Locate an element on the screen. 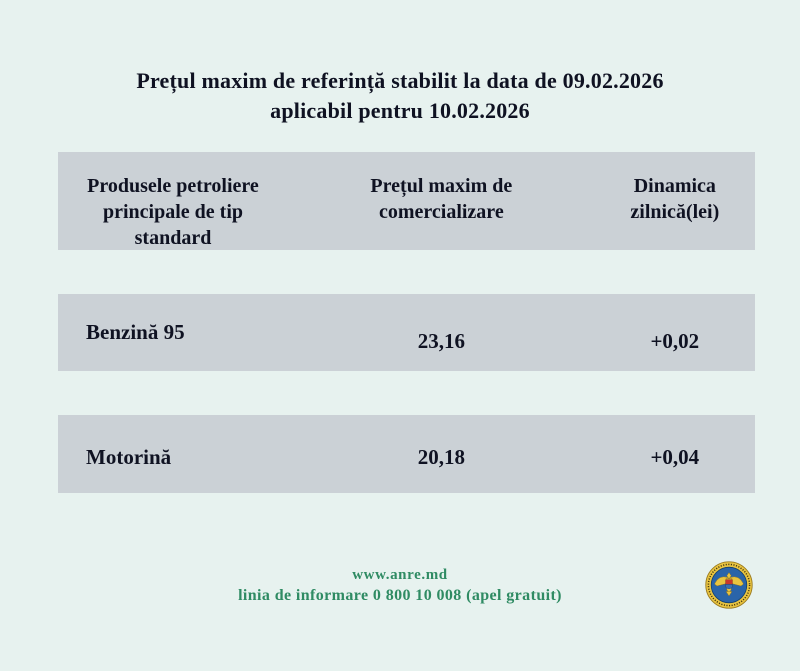 This screenshot has height=671, width=800. product-price: 23,16 is located at coordinates (441, 341).